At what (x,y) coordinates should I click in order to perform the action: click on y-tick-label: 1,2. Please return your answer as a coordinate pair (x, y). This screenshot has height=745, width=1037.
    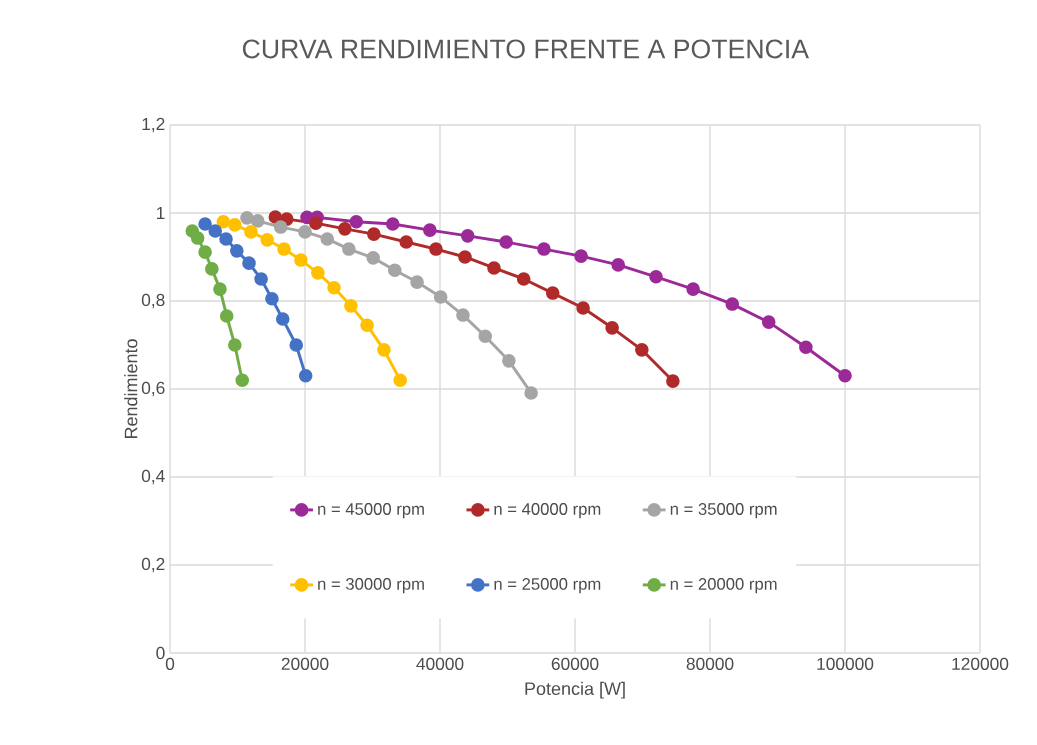
    Looking at the image, I should click on (153, 125).